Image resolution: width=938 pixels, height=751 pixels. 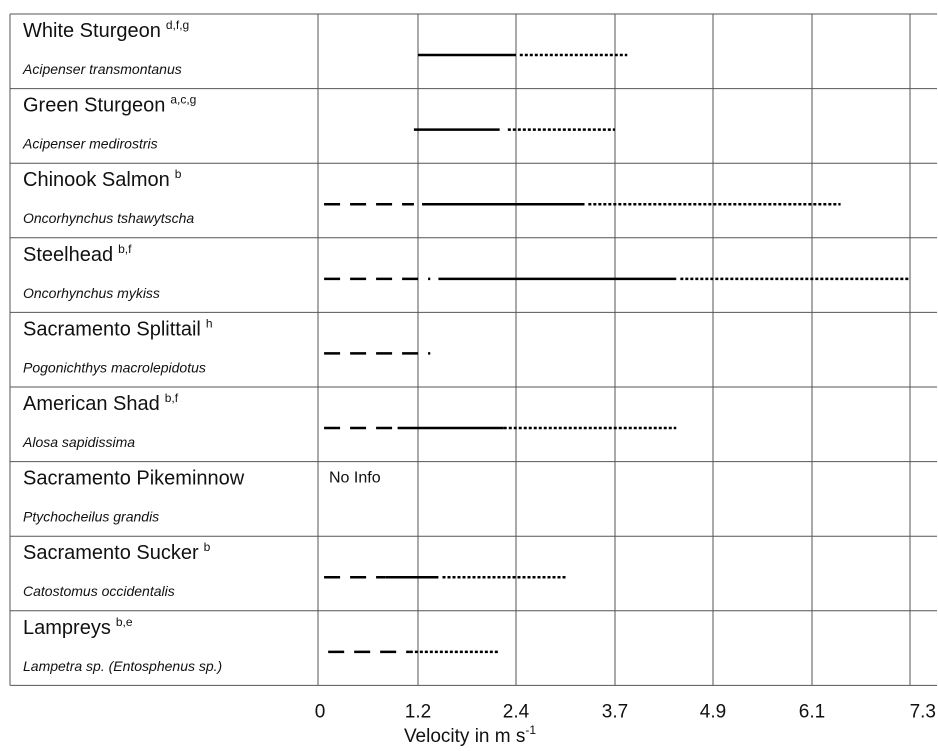 I want to click on x-axis-title: Velocity in m s-1, so click(x=470, y=735).